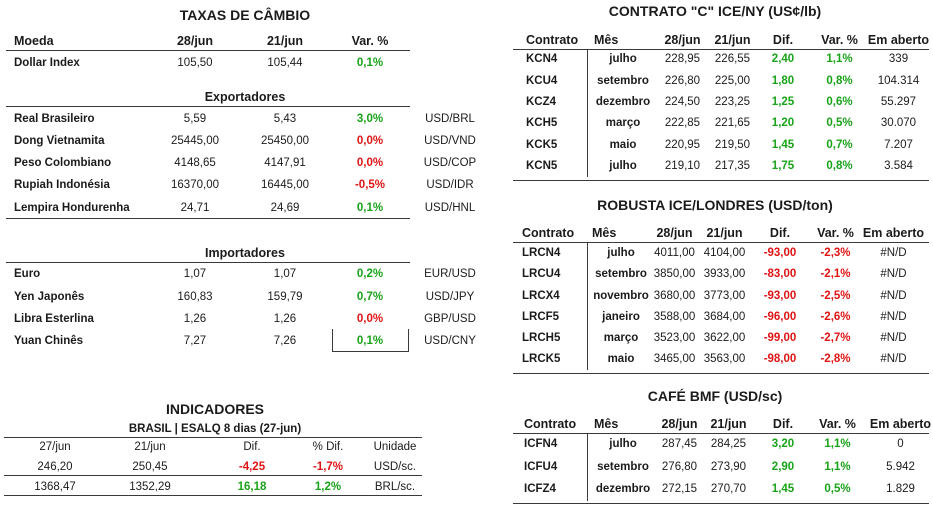  Describe the element at coordinates (898, 81) in the screenshot. I see `arabica-oi: 104.314` at that location.